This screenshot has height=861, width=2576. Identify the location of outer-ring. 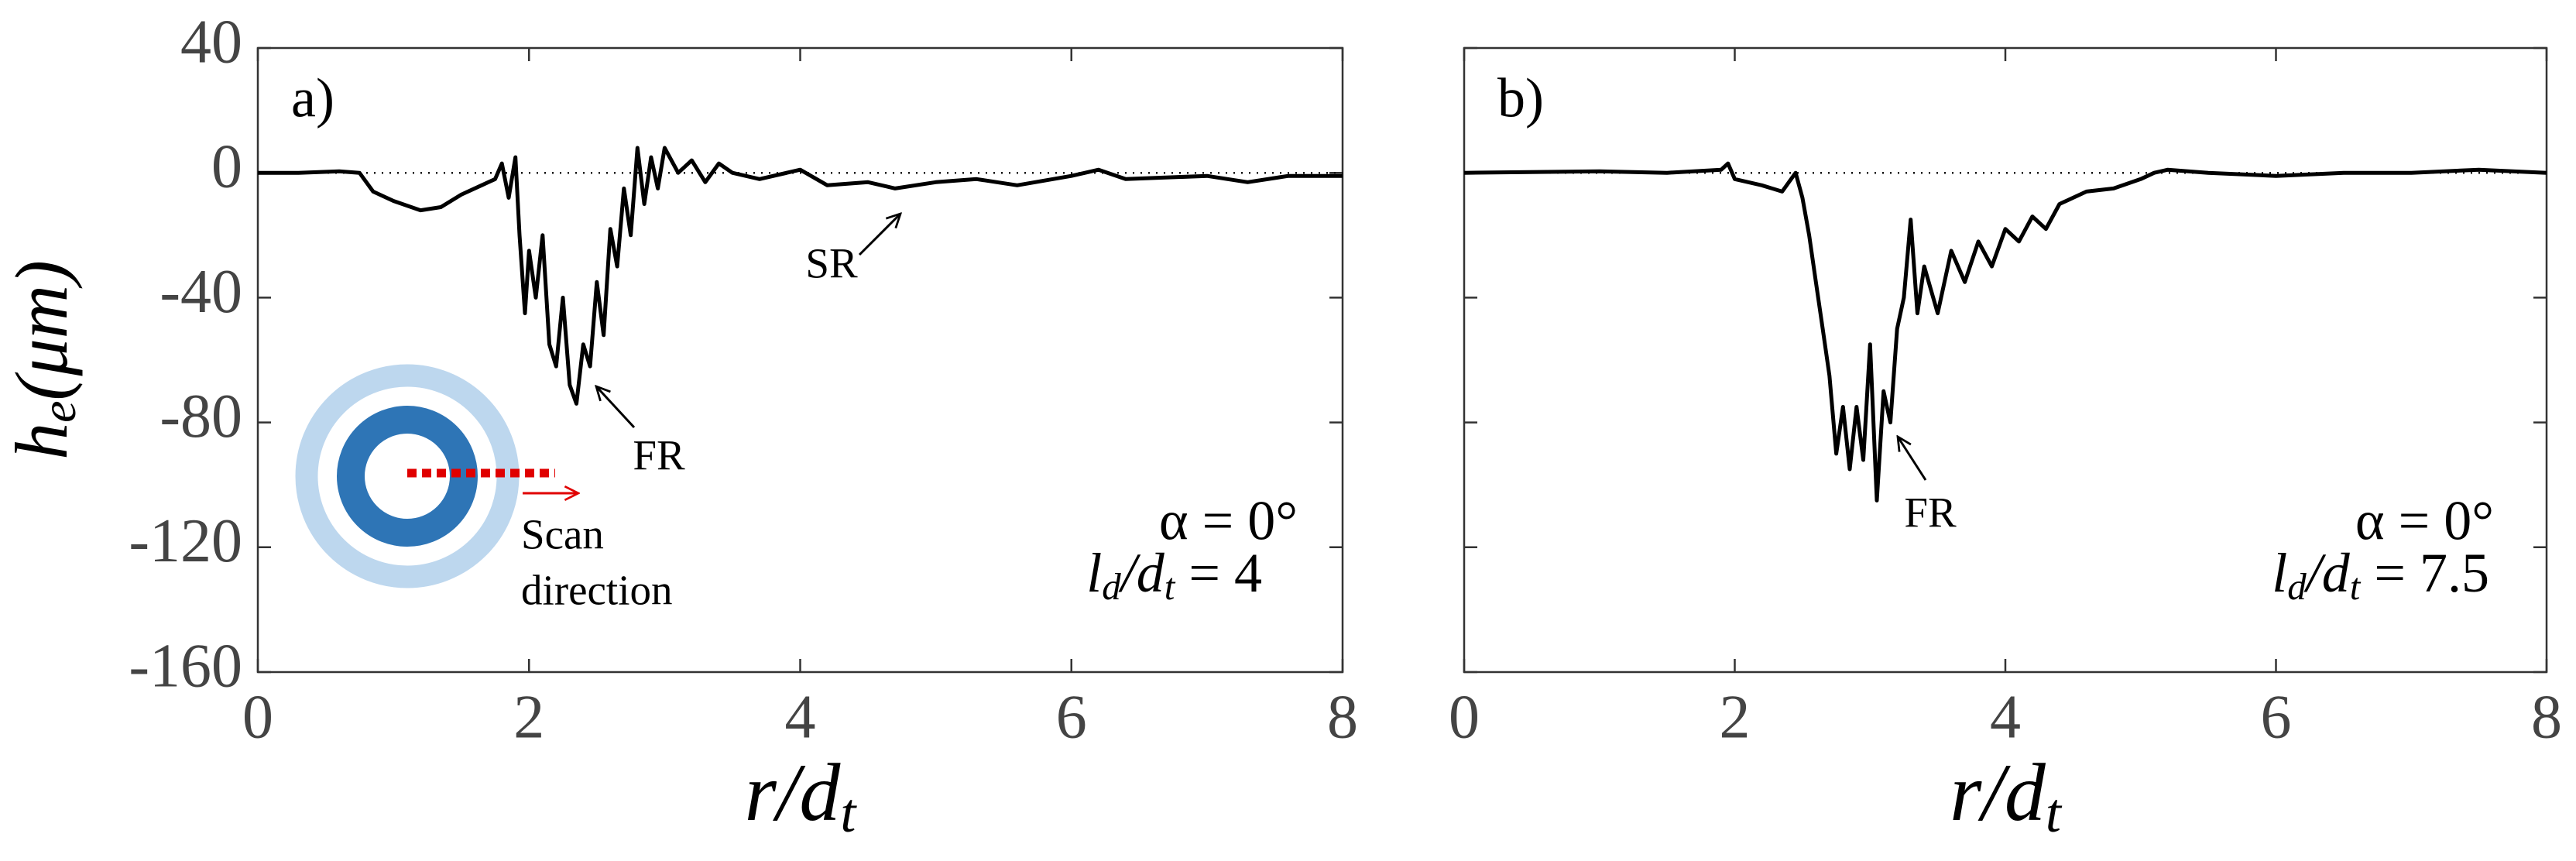
(407, 476).